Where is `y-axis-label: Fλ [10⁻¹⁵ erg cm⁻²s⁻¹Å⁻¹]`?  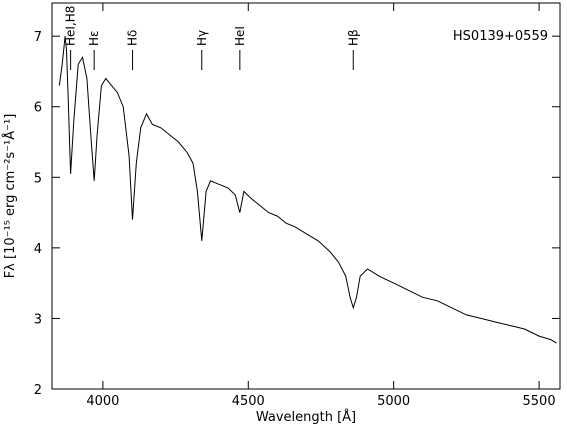
y-axis-label: Fλ [10⁻¹⁵ erg cm⁻²s⁻¹Å⁻¹] is located at coordinates (10, 196).